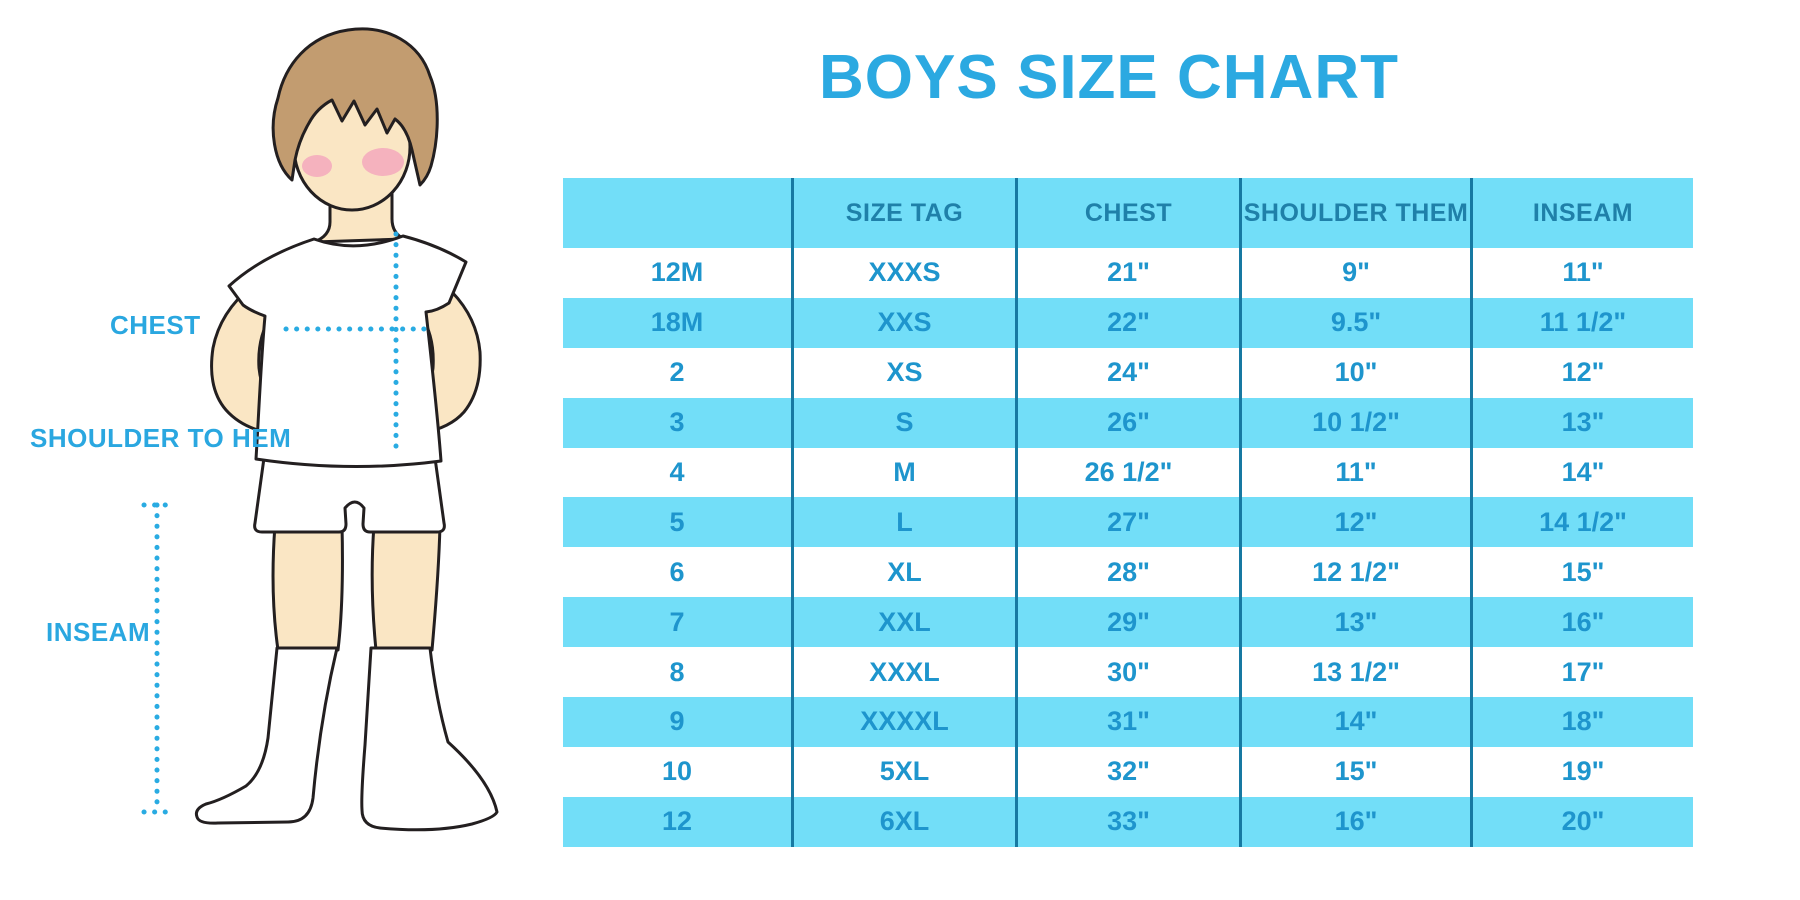  I want to click on table-cell: 19", so click(1581, 771).